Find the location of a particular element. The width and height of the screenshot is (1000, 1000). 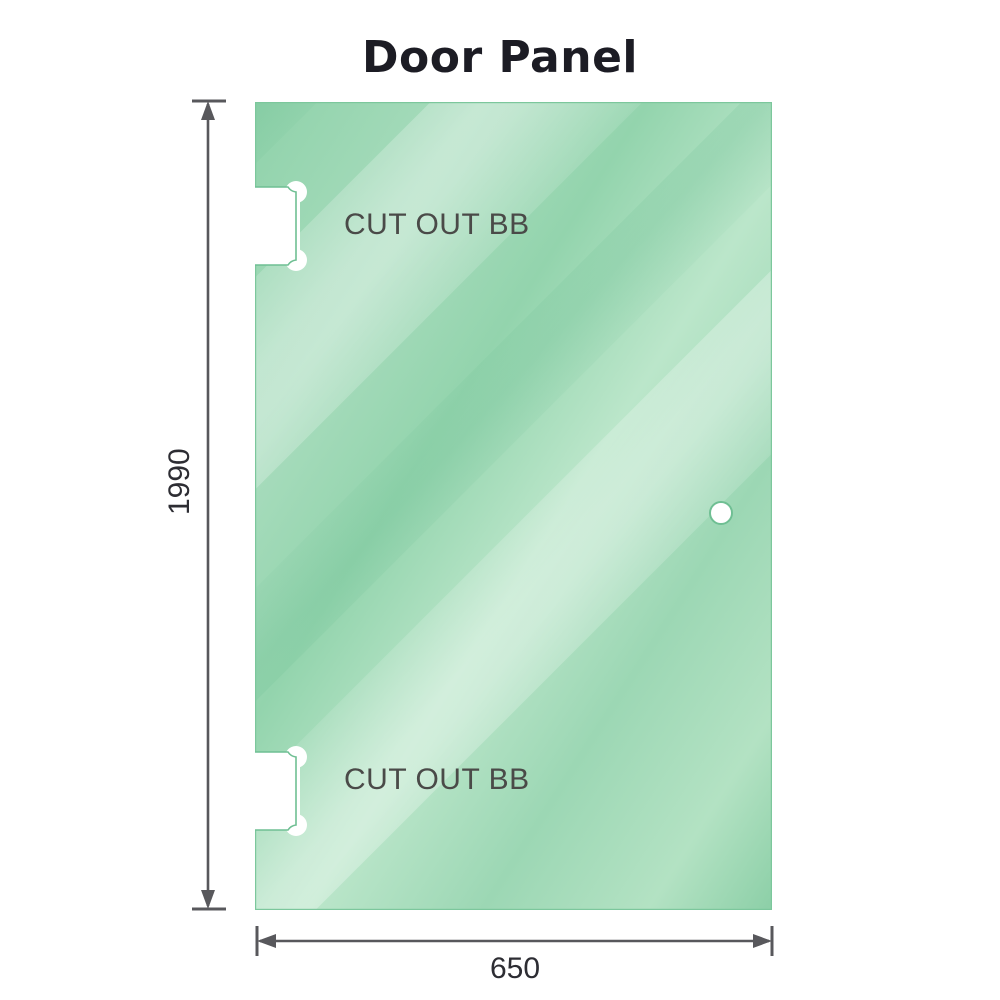

cut-out-top-label: CUT OUT BB is located at coordinates (437, 224).